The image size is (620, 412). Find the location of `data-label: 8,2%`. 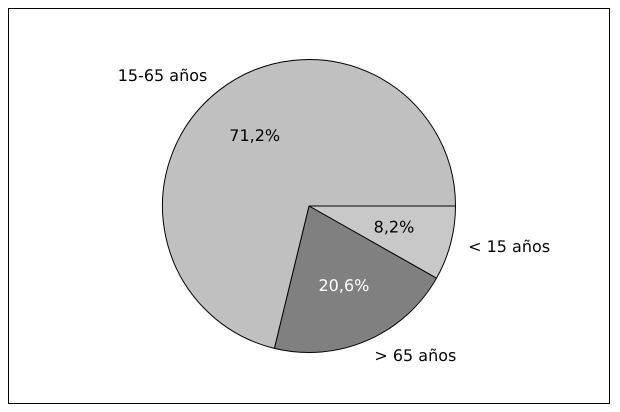

data-label: 8,2% is located at coordinates (394, 227).